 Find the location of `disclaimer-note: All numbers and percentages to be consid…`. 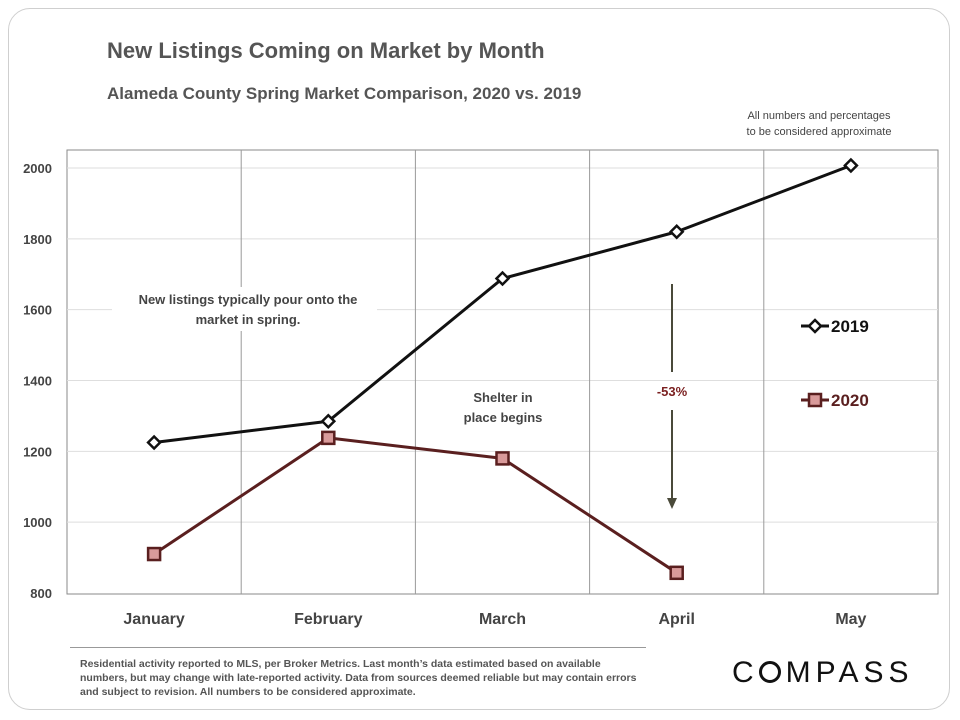

disclaimer-note: All numbers and percentages to be consid… is located at coordinates (819, 124).